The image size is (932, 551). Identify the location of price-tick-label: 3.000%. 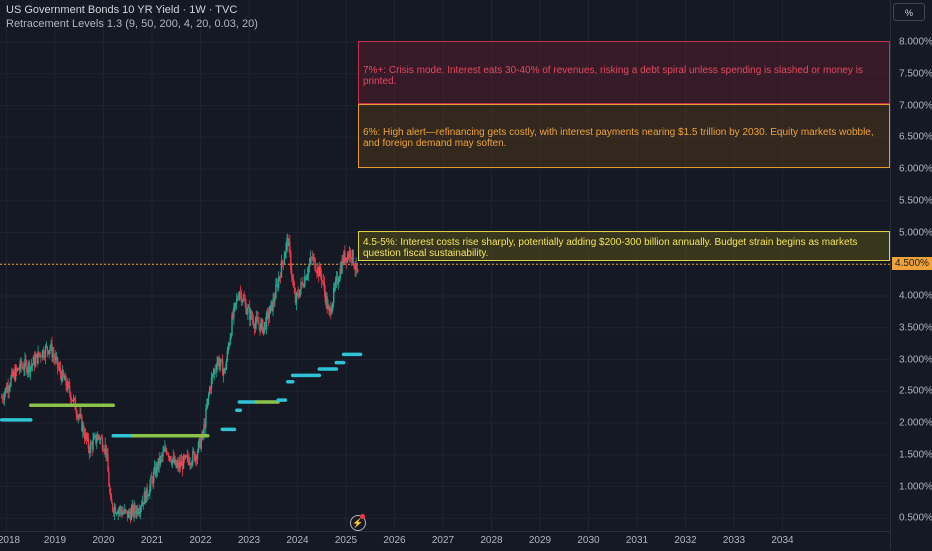
(915, 359).